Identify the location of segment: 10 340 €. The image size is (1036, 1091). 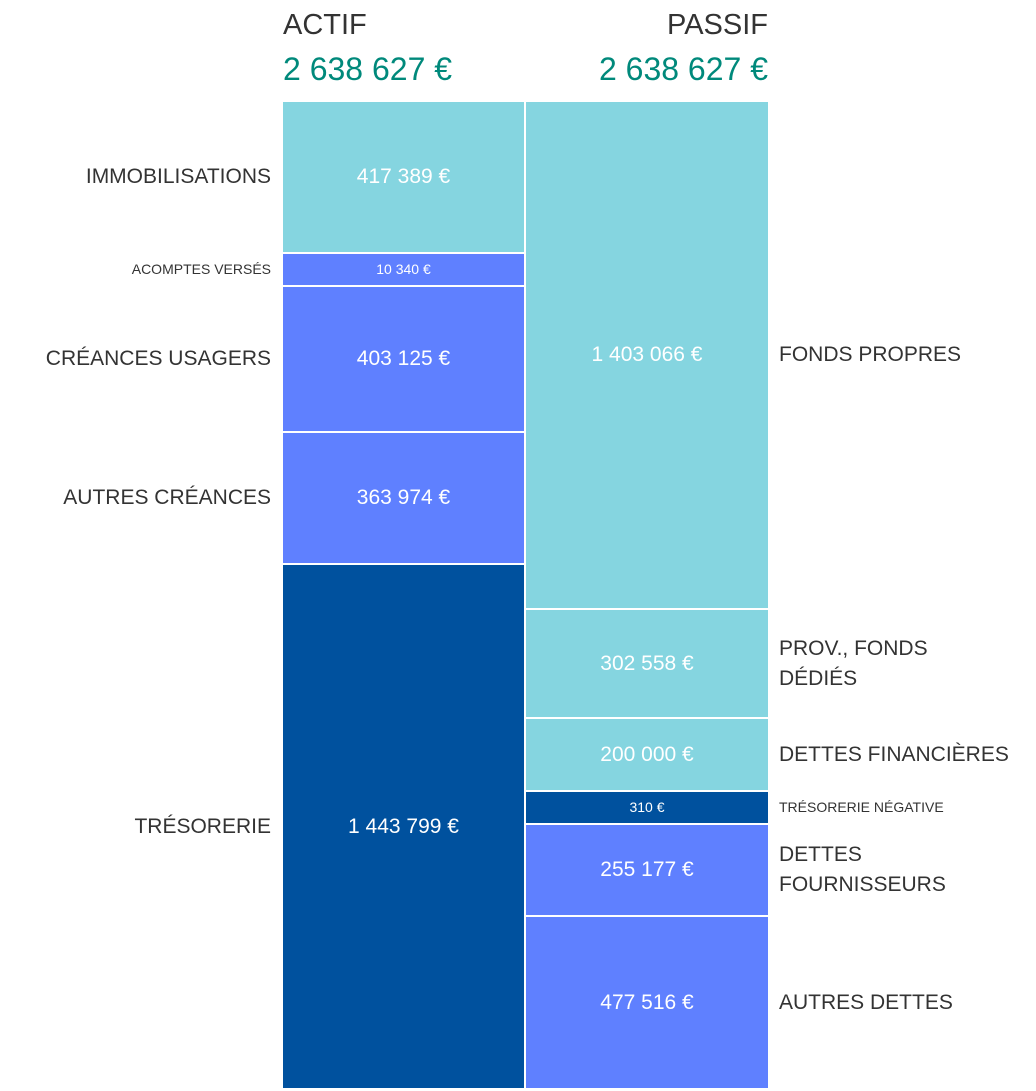
(403, 269).